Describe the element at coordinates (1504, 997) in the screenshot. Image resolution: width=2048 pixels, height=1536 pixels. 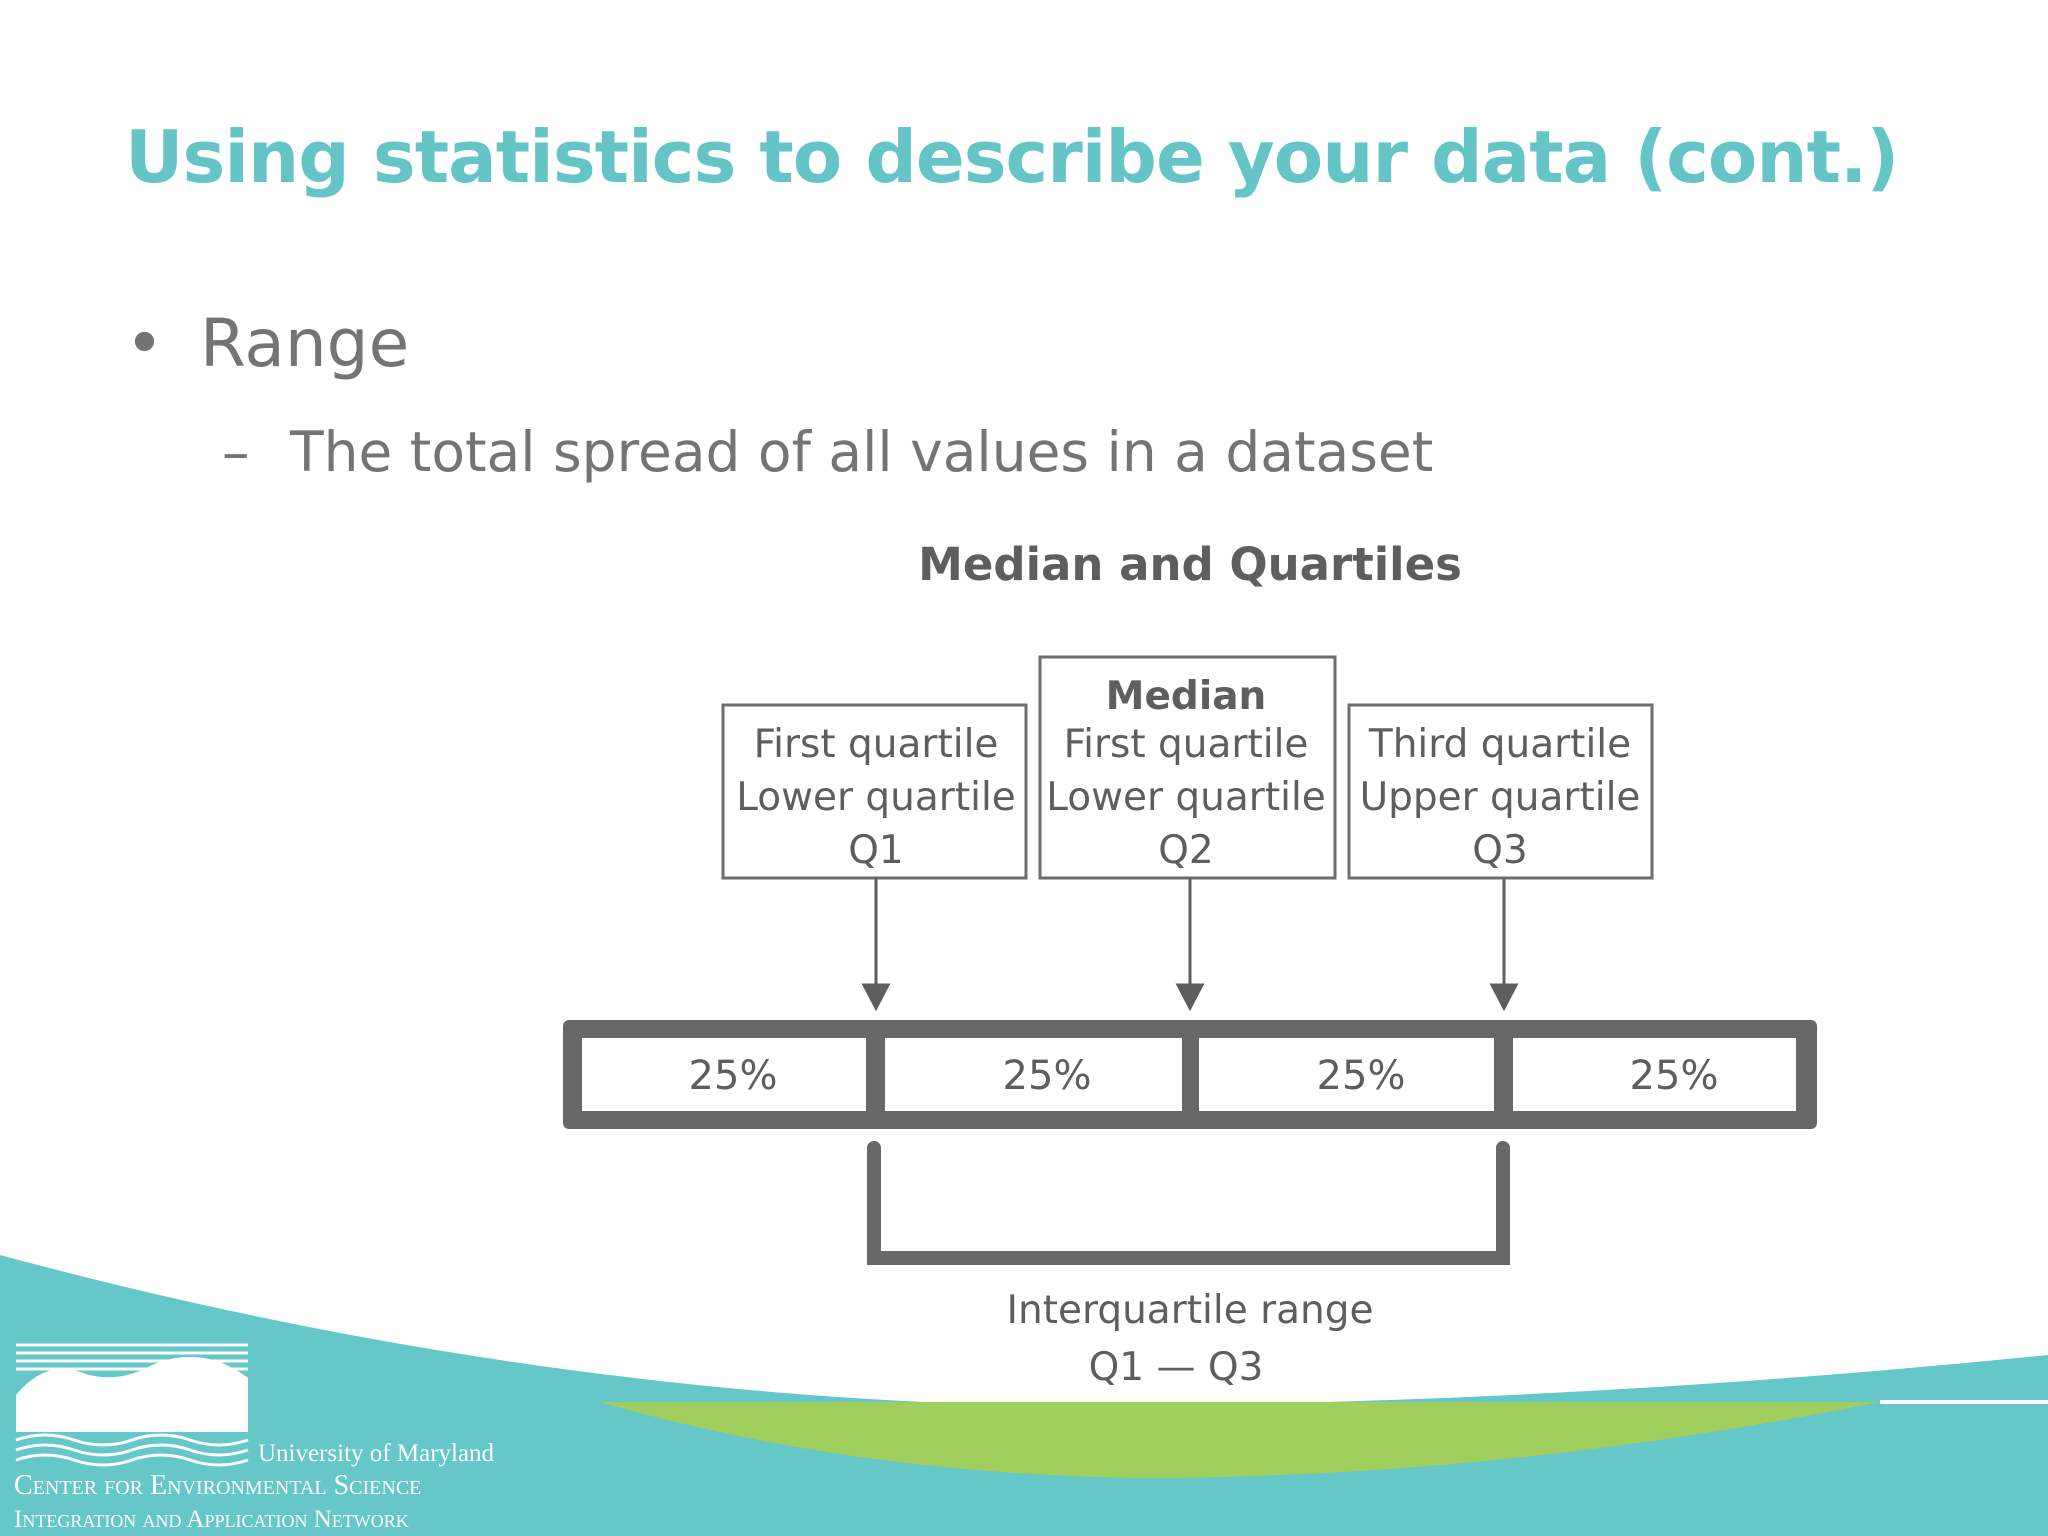
I see `q3-arrow-head` at that location.